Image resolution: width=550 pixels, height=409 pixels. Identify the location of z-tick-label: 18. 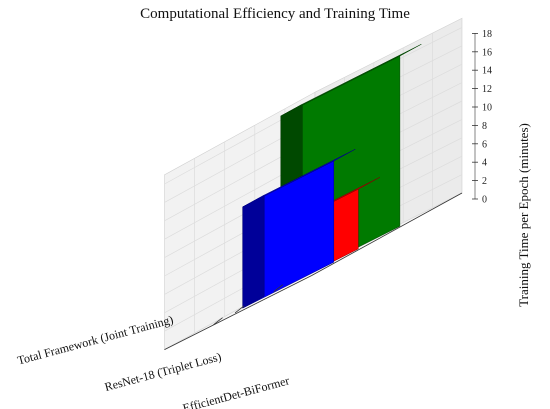
(487, 34).